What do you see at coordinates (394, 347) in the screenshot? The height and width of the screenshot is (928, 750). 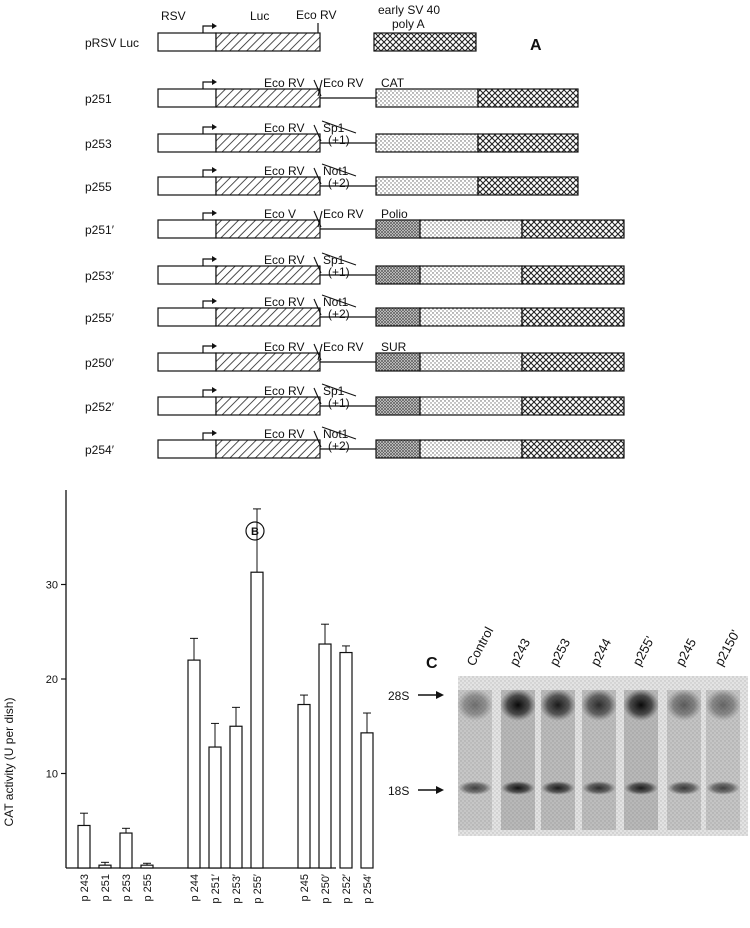 I see `insert-label: SUR` at bounding box center [394, 347].